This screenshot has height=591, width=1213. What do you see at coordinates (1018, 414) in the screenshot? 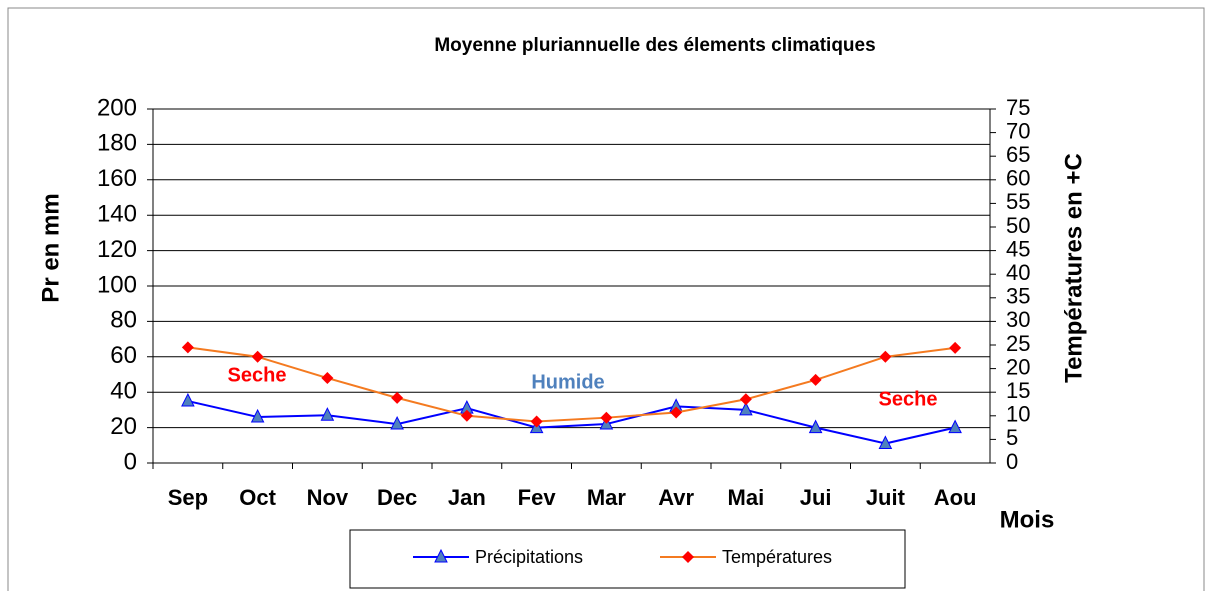
I see `y2-tick-label: 10` at bounding box center [1018, 414].